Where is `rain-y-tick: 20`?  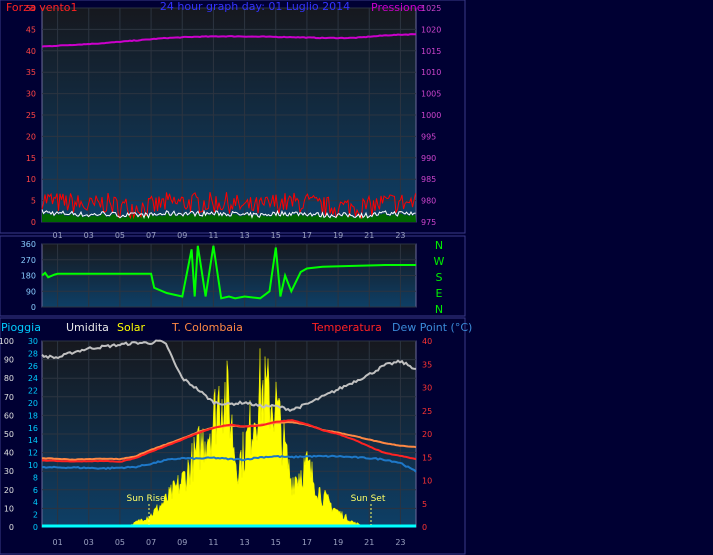
rain-y-tick: 20 is located at coordinates (33, 403).